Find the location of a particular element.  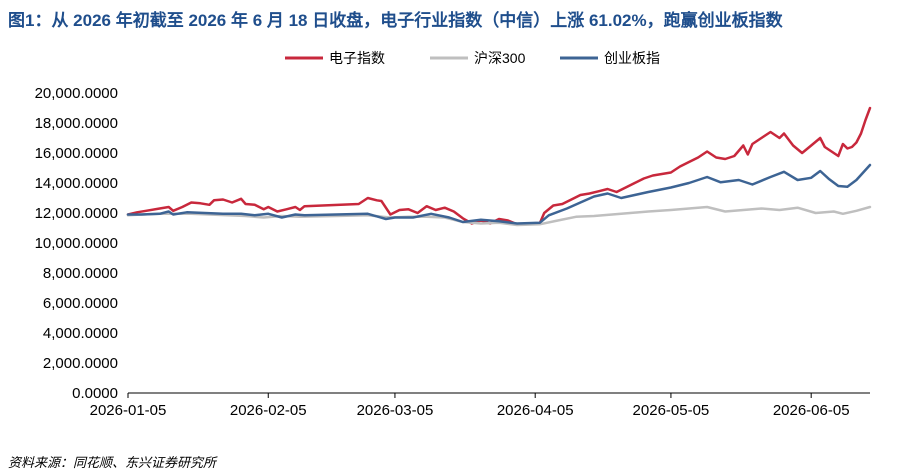

legend-label: 创业板指 is located at coordinates (632, 58).